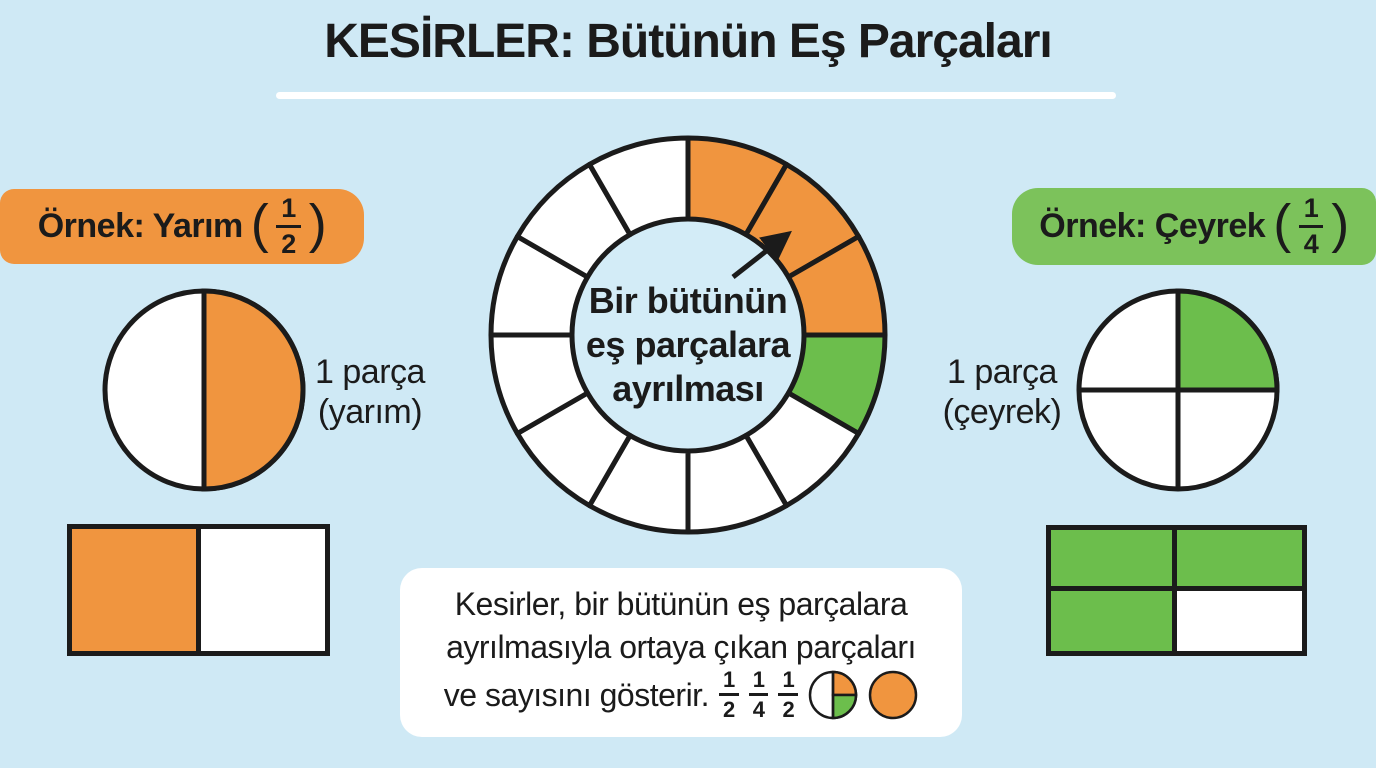 The width and height of the screenshot is (1376, 768). What do you see at coordinates (370, 392) in the screenshot?
I see `half-caption: 1 parça (yarım)` at bounding box center [370, 392].